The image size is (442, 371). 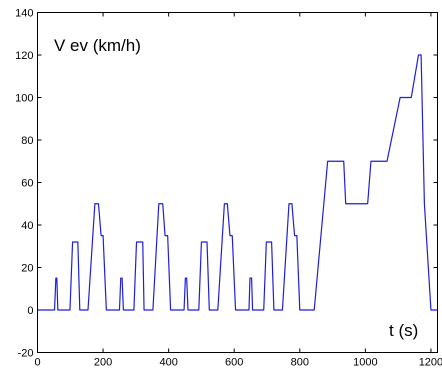 I want to click on y-tick-label: 20, so click(x=27, y=269).